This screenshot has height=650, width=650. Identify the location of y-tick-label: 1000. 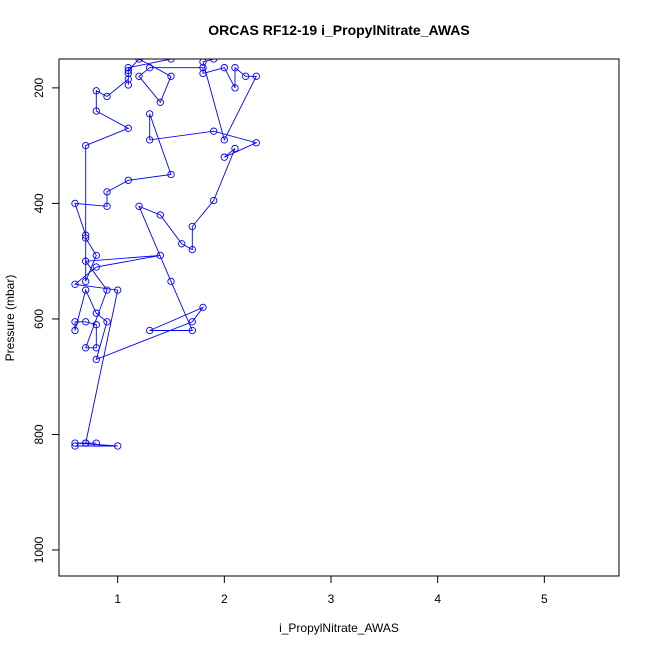
(39, 549).